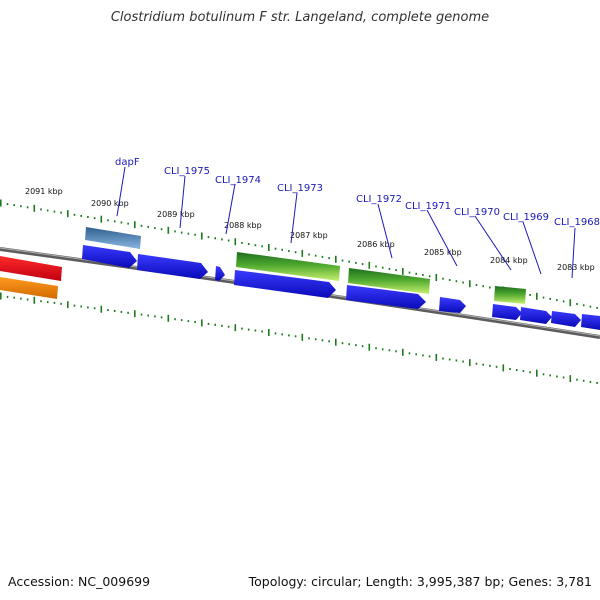 The image size is (600, 600). What do you see at coordinates (127, 162) in the screenshot?
I see `gene-label-dapF: dapF` at bounding box center [127, 162].